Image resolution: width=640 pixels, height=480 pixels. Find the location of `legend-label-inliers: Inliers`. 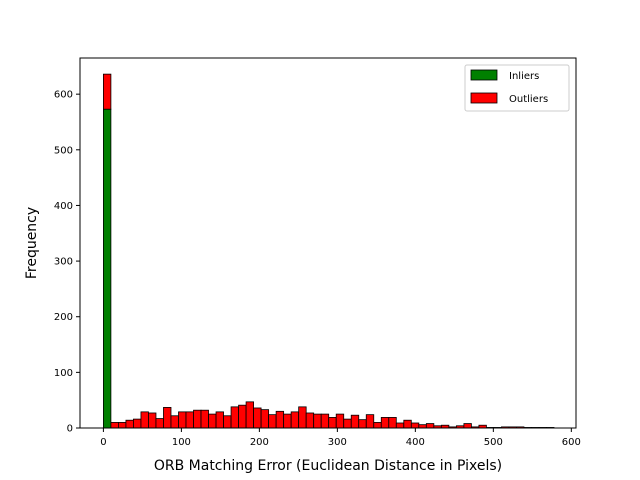

legend-label-inliers: Inliers is located at coordinates (524, 76).